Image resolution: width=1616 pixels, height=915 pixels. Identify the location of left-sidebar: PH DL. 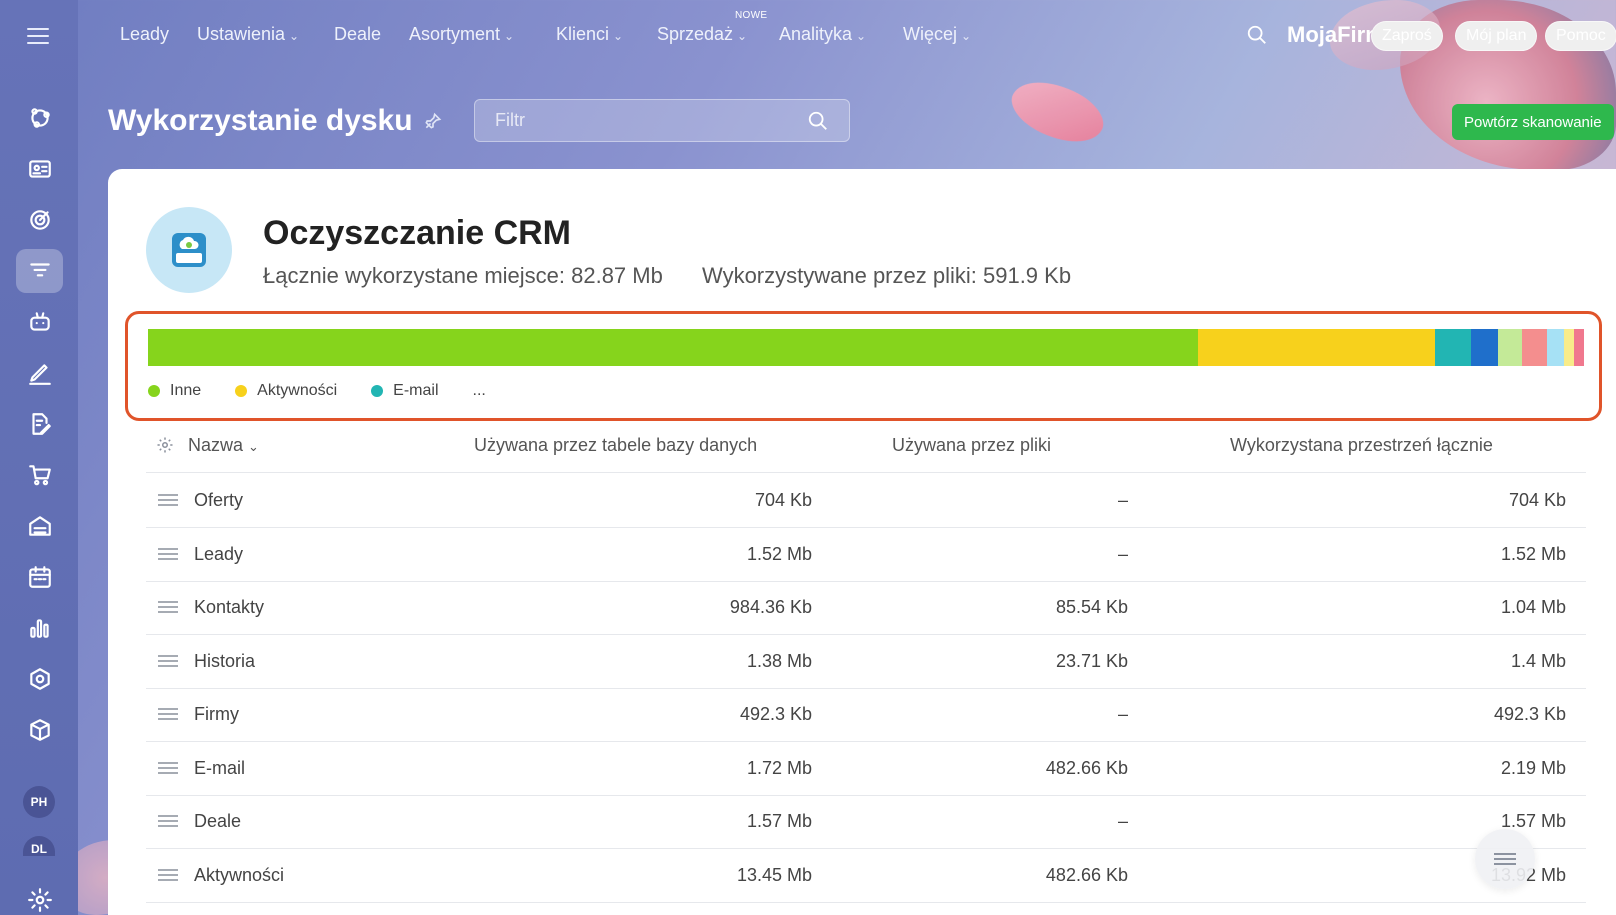
(39, 457).